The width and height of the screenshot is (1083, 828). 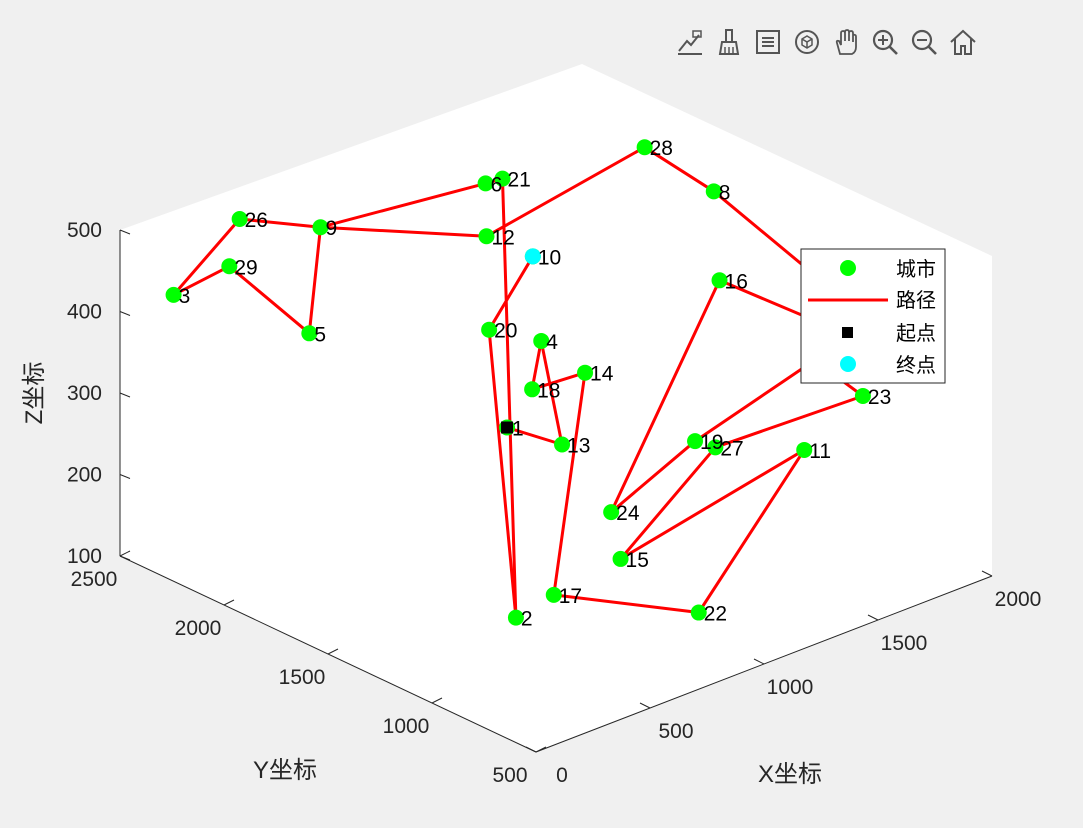 I want to click on zoom-in-icon, so click(x=885, y=42).